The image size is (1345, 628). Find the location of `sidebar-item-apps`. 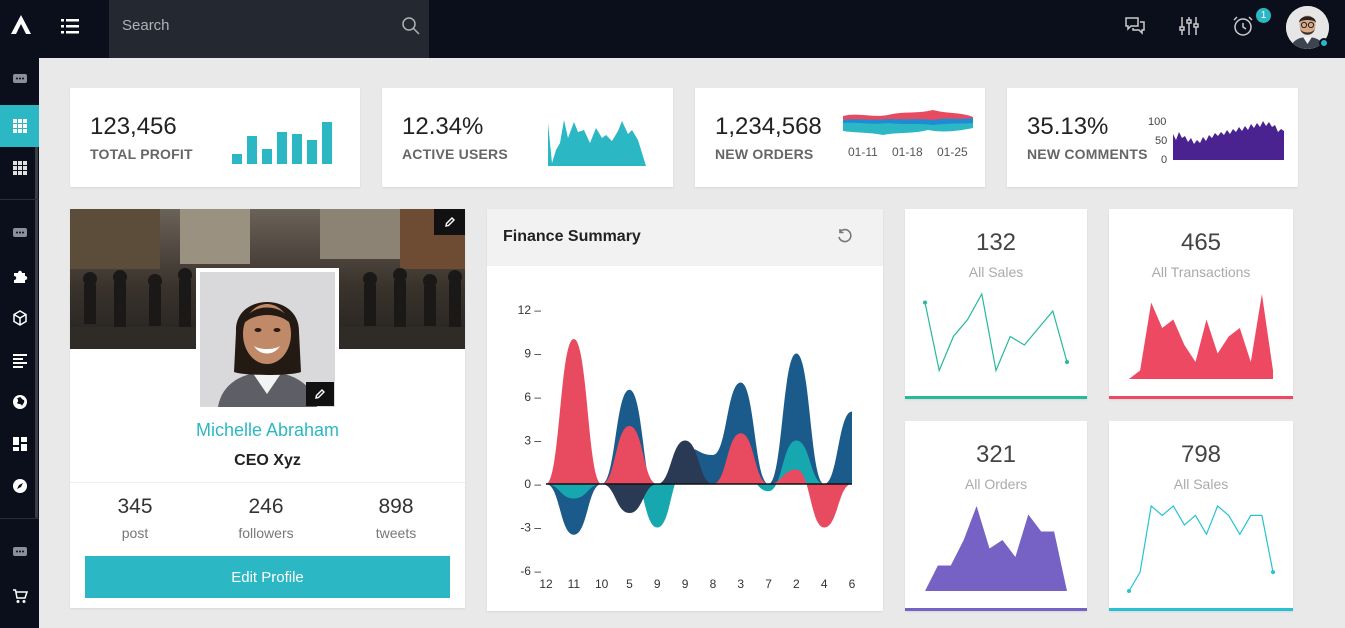

sidebar-item-apps is located at coordinates (19, 168).